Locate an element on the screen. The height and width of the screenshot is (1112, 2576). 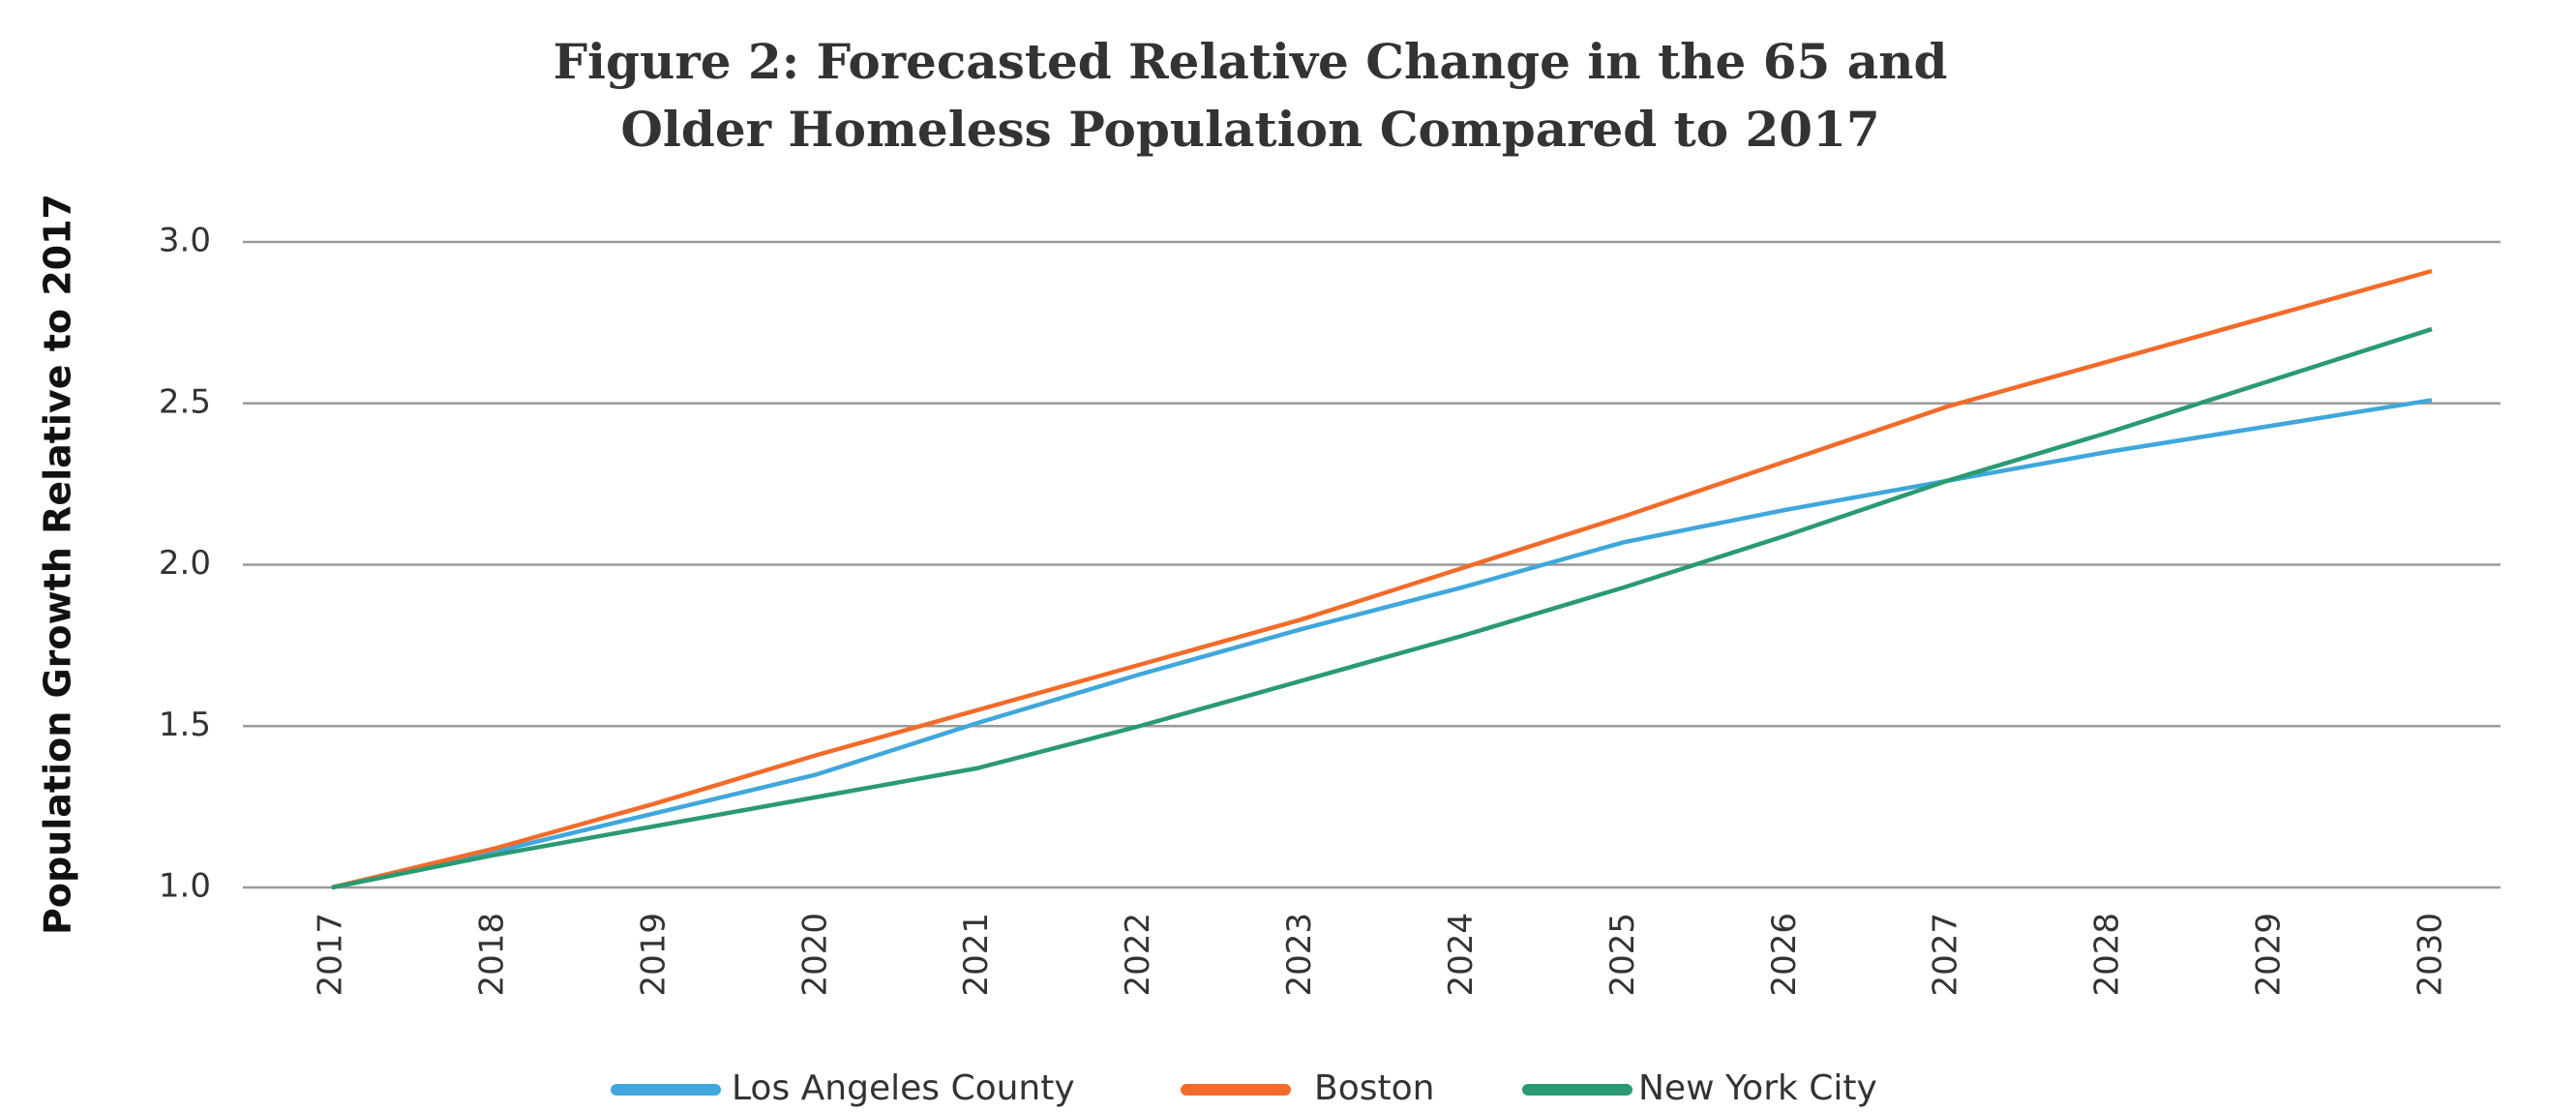
x-tick-label: 2022 is located at coordinates (1138, 955).